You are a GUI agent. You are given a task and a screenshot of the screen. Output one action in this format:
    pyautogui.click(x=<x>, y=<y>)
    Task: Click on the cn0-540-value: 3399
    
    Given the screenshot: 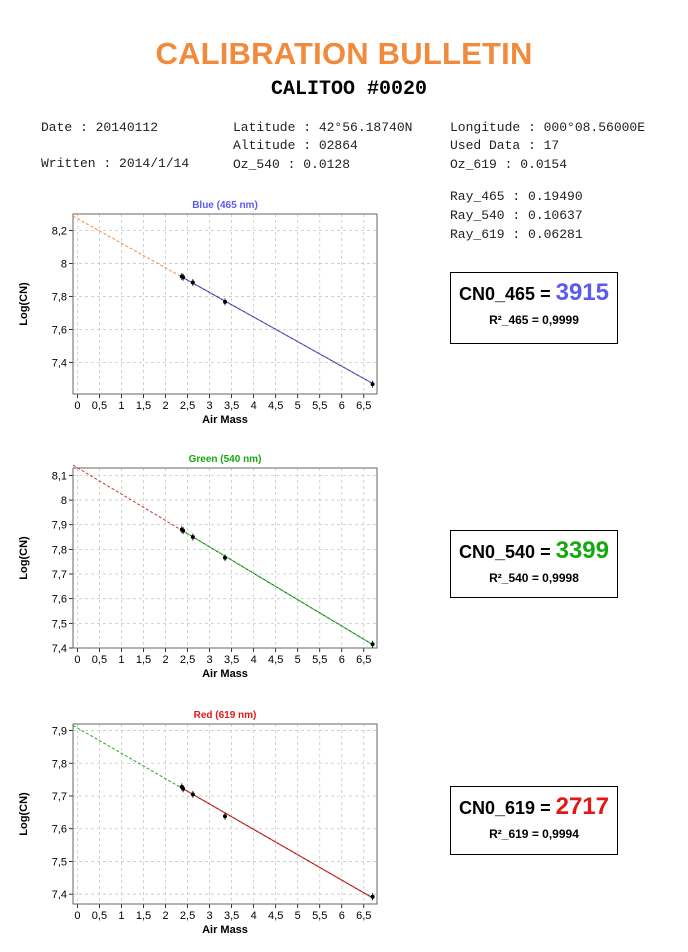 What is the action you would take?
    pyautogui.click(x=582, y=550)
    